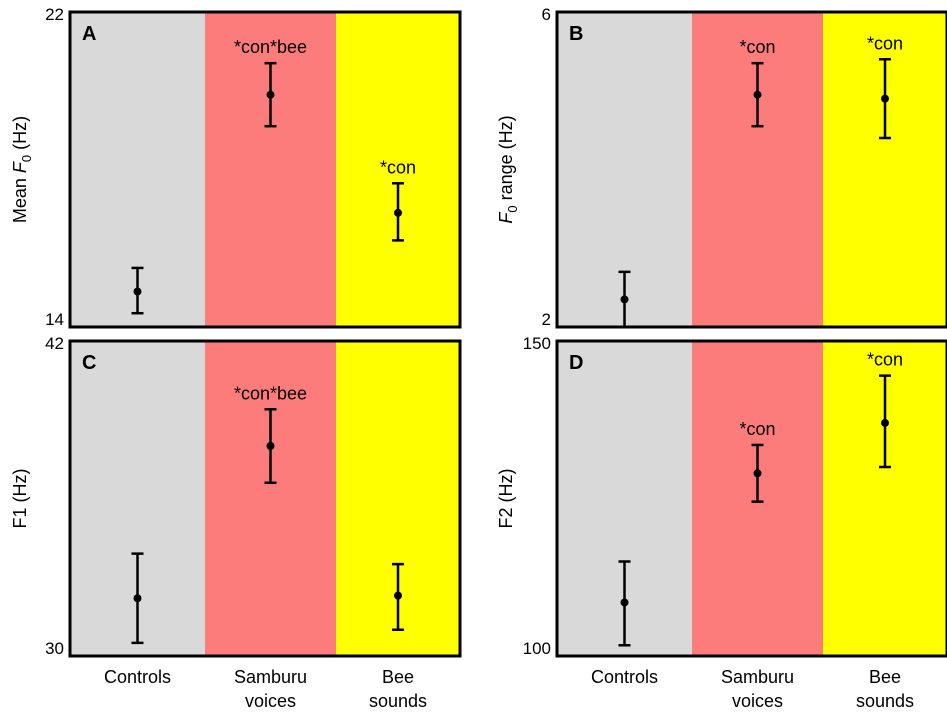 The image size is (947, 714). I want to click on panel-letter: A, so click(89, 34).